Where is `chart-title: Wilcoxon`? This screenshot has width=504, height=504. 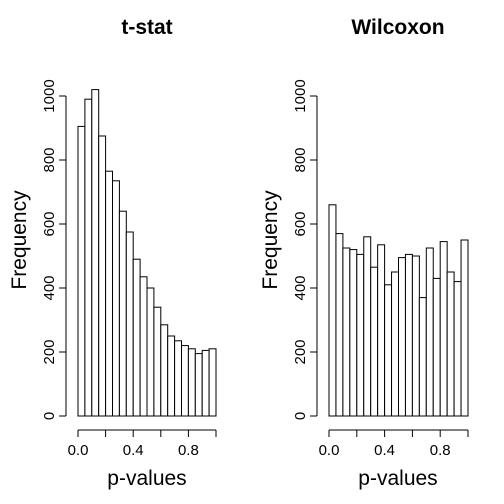 chart-title: Wilcoxon is located at coordinates (397, 27).